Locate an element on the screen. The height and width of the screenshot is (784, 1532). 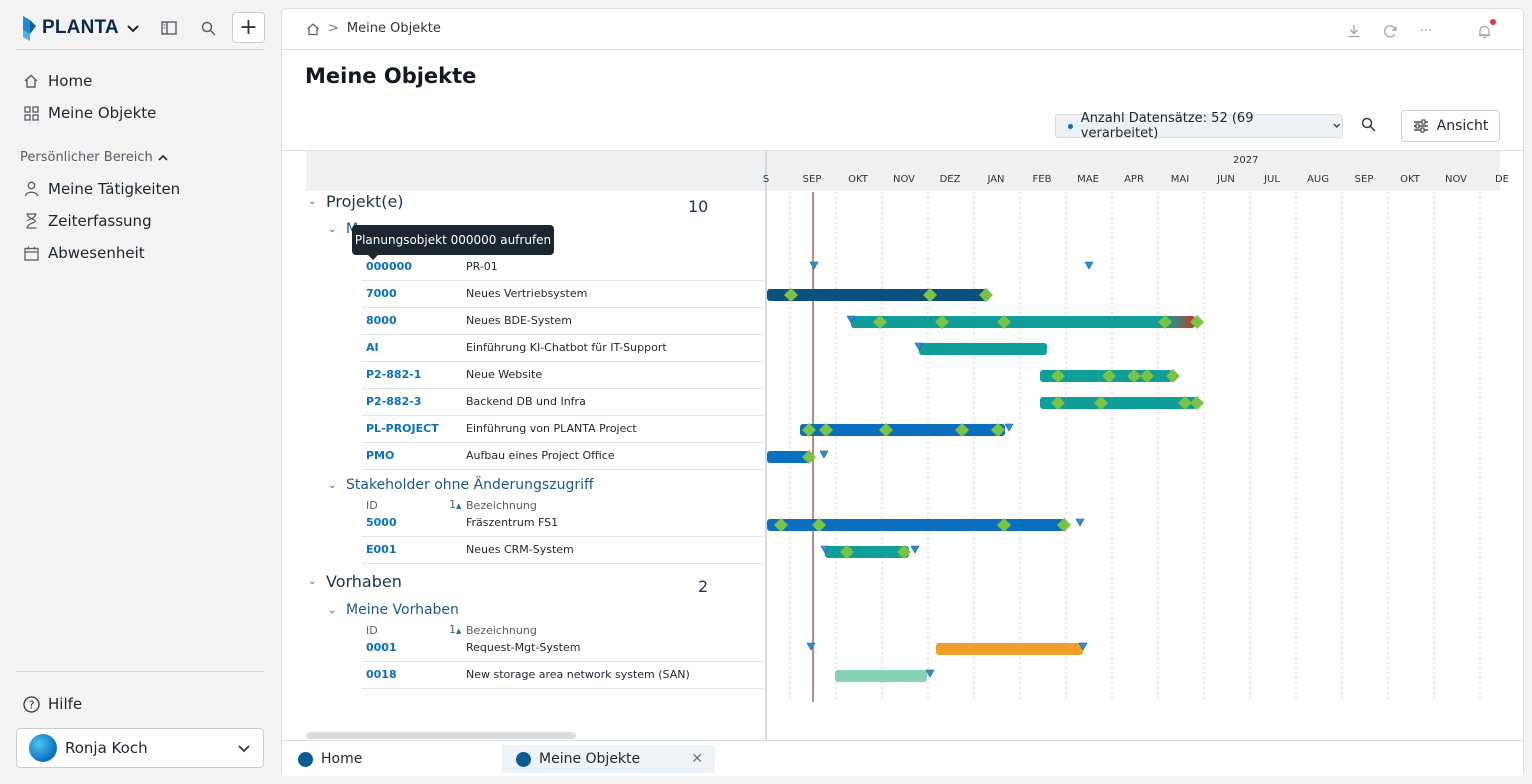
section-personal-toggle: Persönlicher Bereich is located at coordinates (94, 157).